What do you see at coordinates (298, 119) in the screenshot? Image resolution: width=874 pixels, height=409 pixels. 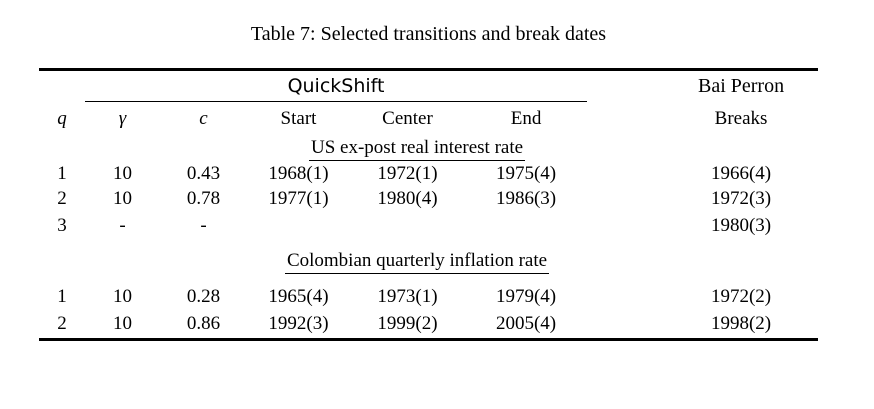 I see `col-header-start: Start` at bounding box center [298, 119].